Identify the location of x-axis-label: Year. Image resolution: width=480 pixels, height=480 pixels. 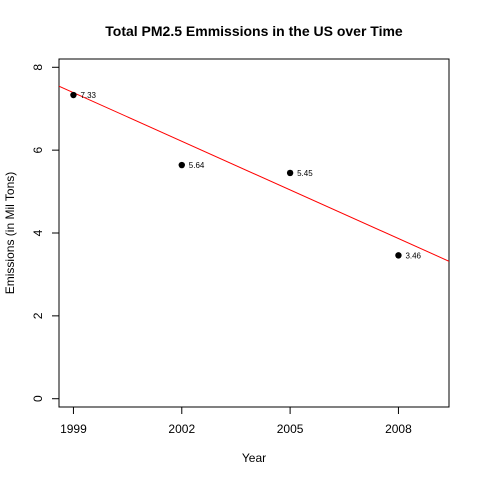
(254, 458).